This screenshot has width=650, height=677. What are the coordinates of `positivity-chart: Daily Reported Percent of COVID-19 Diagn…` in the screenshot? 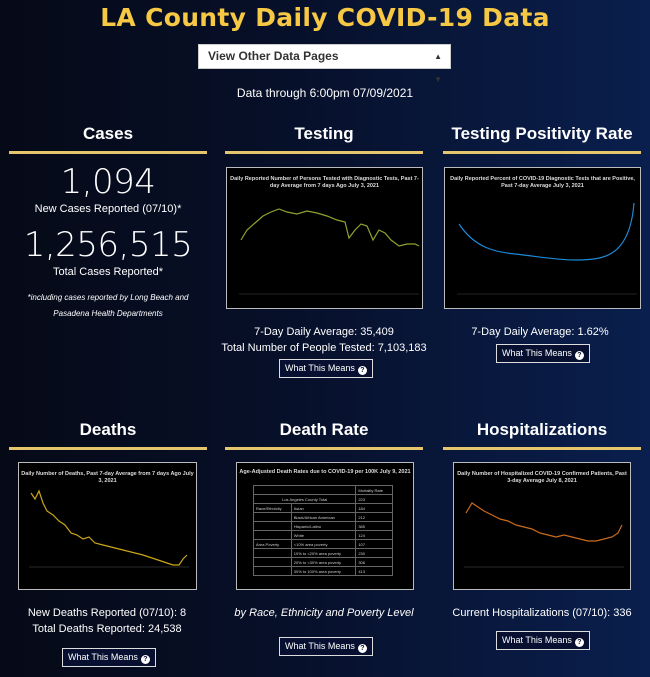 It's located at (542, 238).